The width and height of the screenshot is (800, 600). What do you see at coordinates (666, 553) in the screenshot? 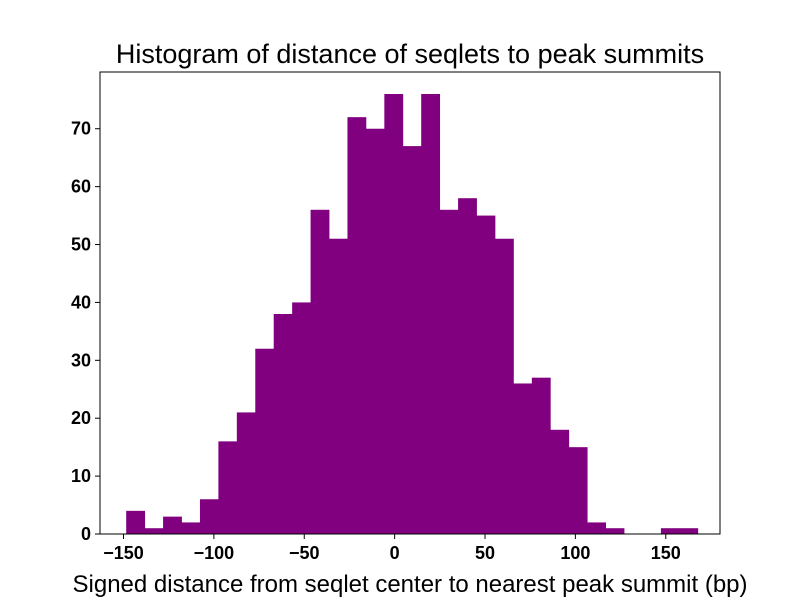
I see `x-tick-label: 150` at bounding box center [666, 553].